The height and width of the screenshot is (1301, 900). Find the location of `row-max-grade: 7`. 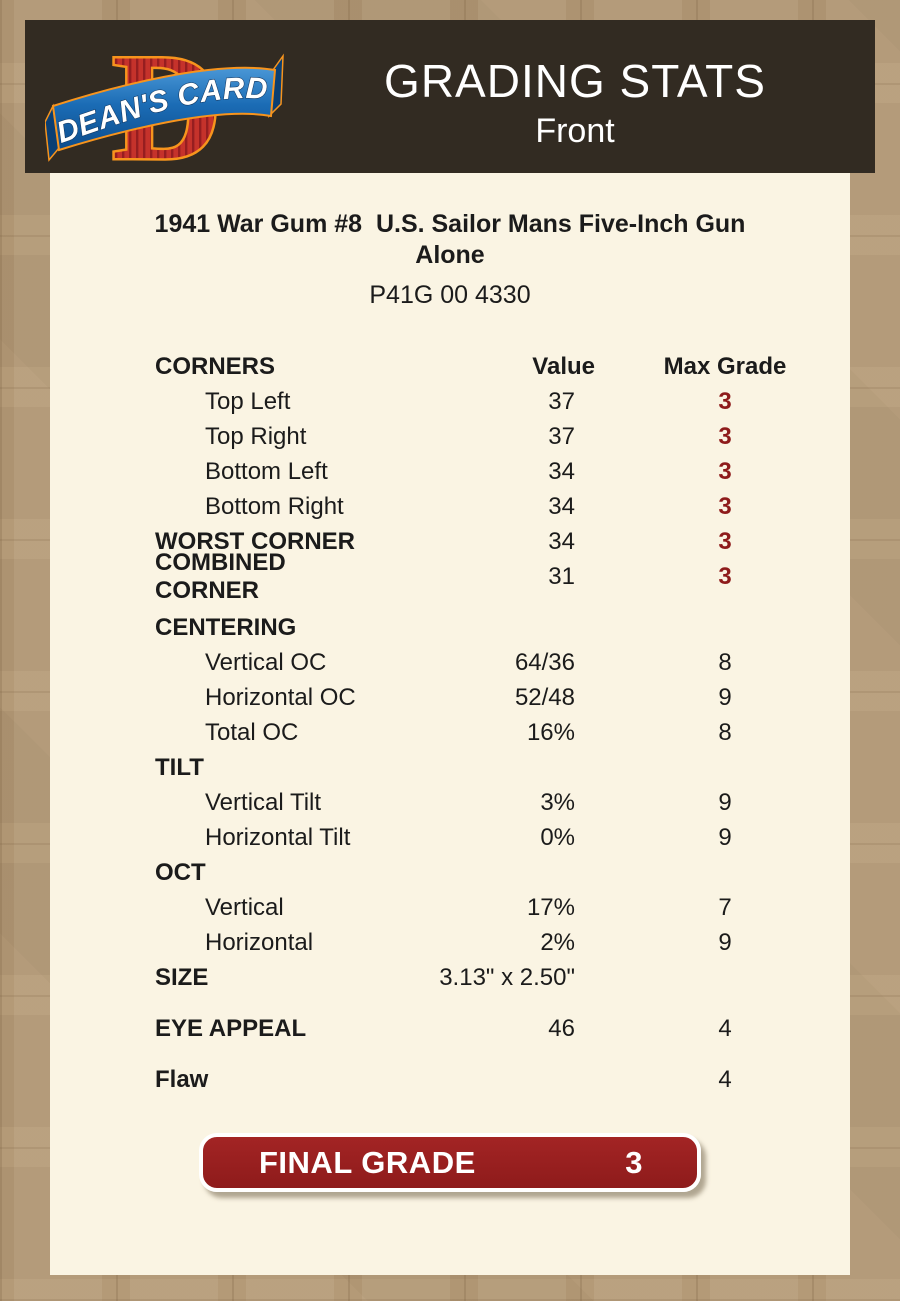

row-max-grade: 7 is located at coordinates (725, 907).